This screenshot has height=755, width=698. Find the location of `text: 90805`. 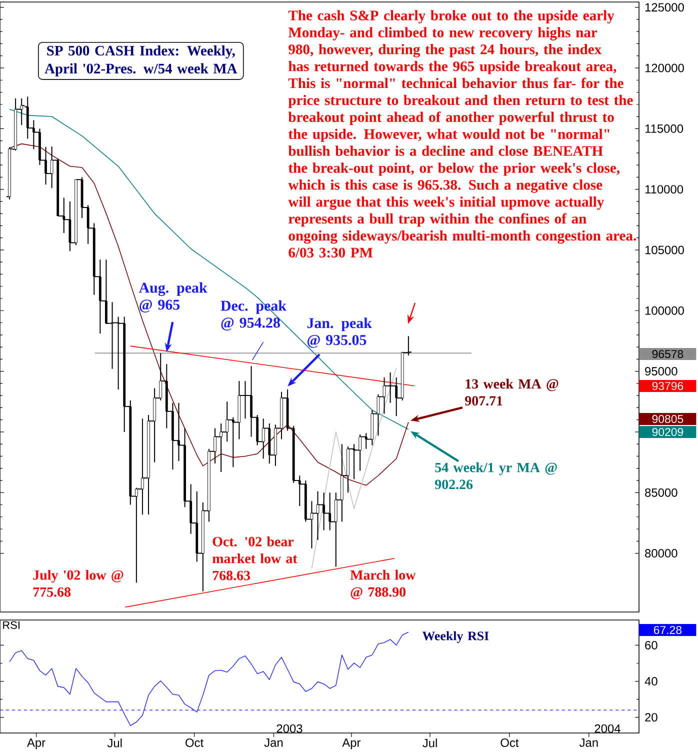

text: 90805 is located at coordinates (668, 419).